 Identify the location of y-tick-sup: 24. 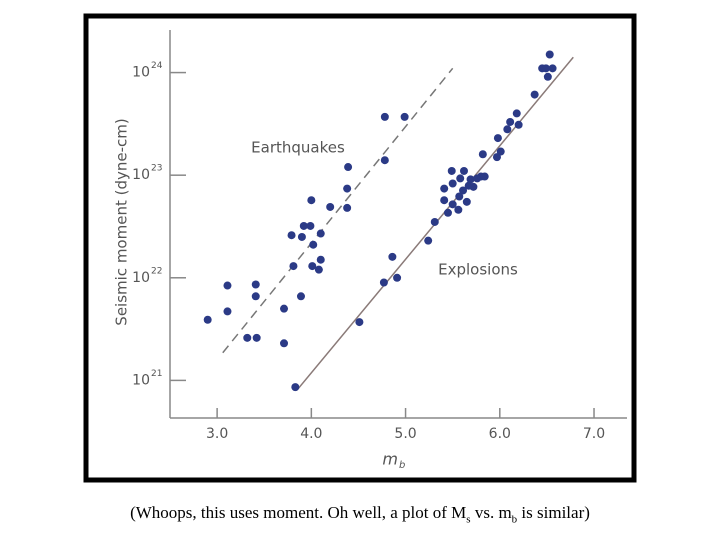
(157, 66).